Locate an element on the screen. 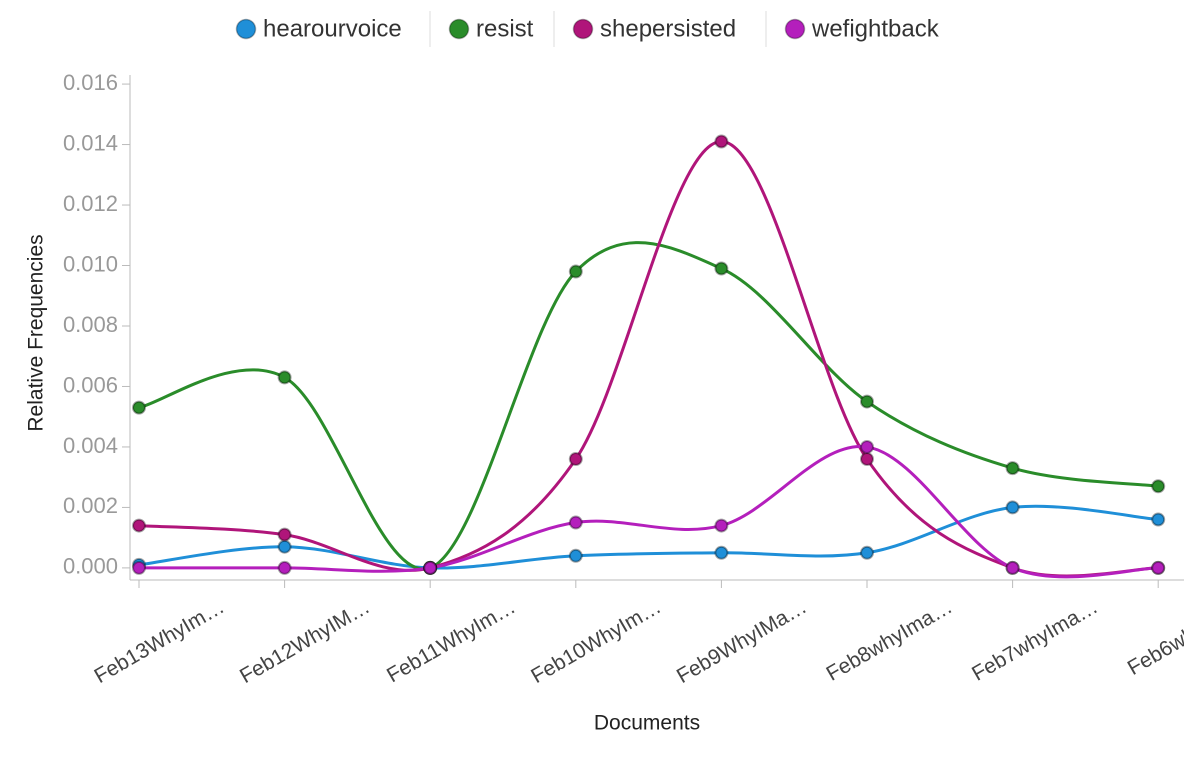 The width and height of the screenshot is (1184, 774). y-tick-label: 0.008 is located at coordinates (90, 324).